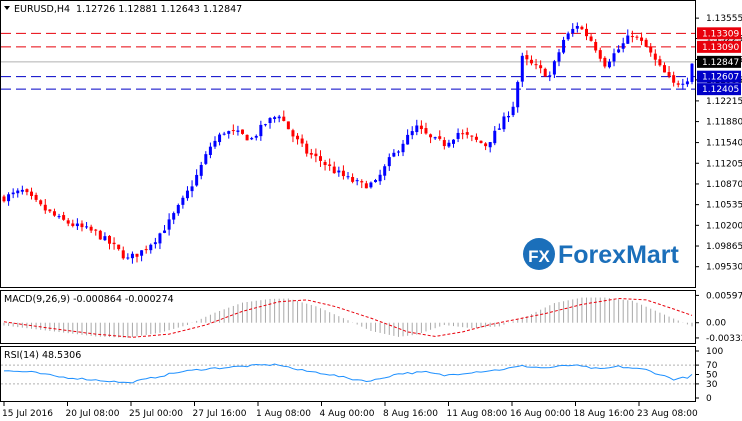 The image size is (742, 421). What do you see at coordinates (27, 414) in the screenshot?
I see `time-tick-label: 15 Jul 2016` at bounding box center [27, 414].